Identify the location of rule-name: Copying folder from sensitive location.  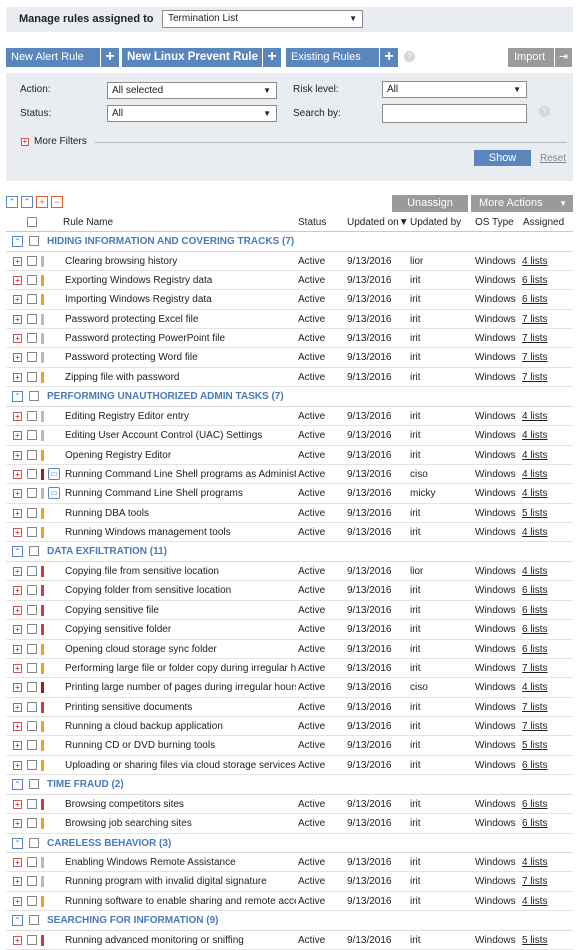
(148, 591).